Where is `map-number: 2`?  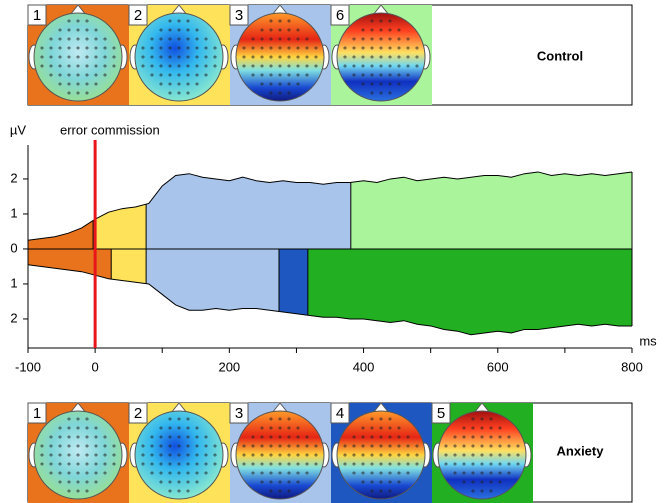 map-number: 2 is located at coordinates (138, 15).